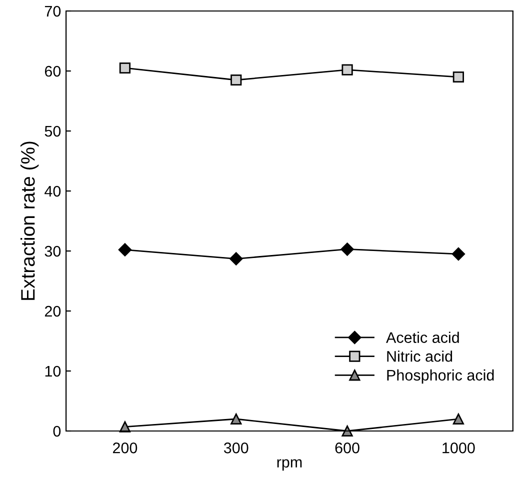 The image size is (516, 481). What do you see at coordinates (458, 448) in the screenshot?
I see `x-tick-label: 1000` at bounding box center [458, 448].